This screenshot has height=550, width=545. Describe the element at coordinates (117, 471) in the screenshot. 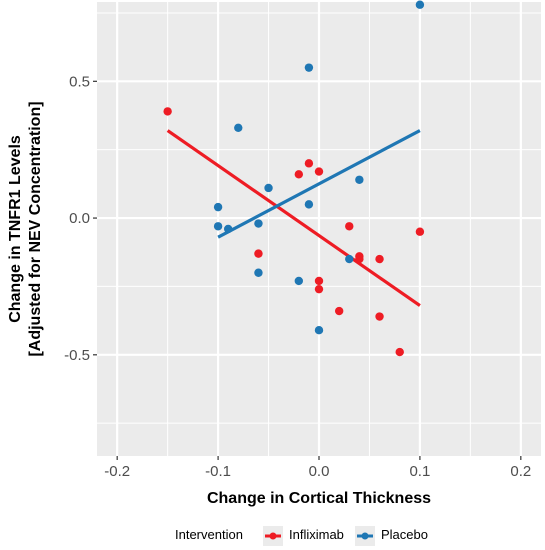

I see `x-tick-label: -0.2` at that location.